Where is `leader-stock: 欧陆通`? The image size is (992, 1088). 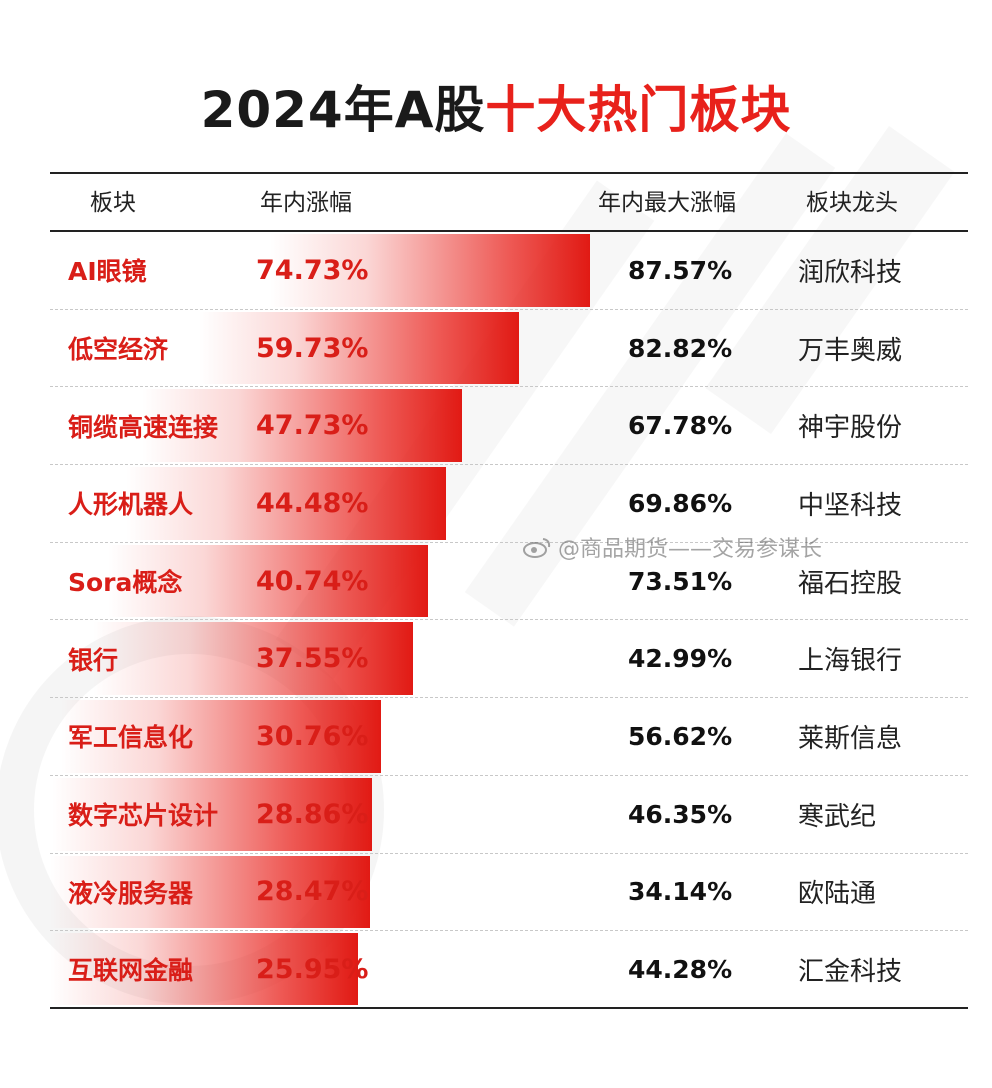
leader-stock: 欧陆通 is located at coordinates (837, 894).